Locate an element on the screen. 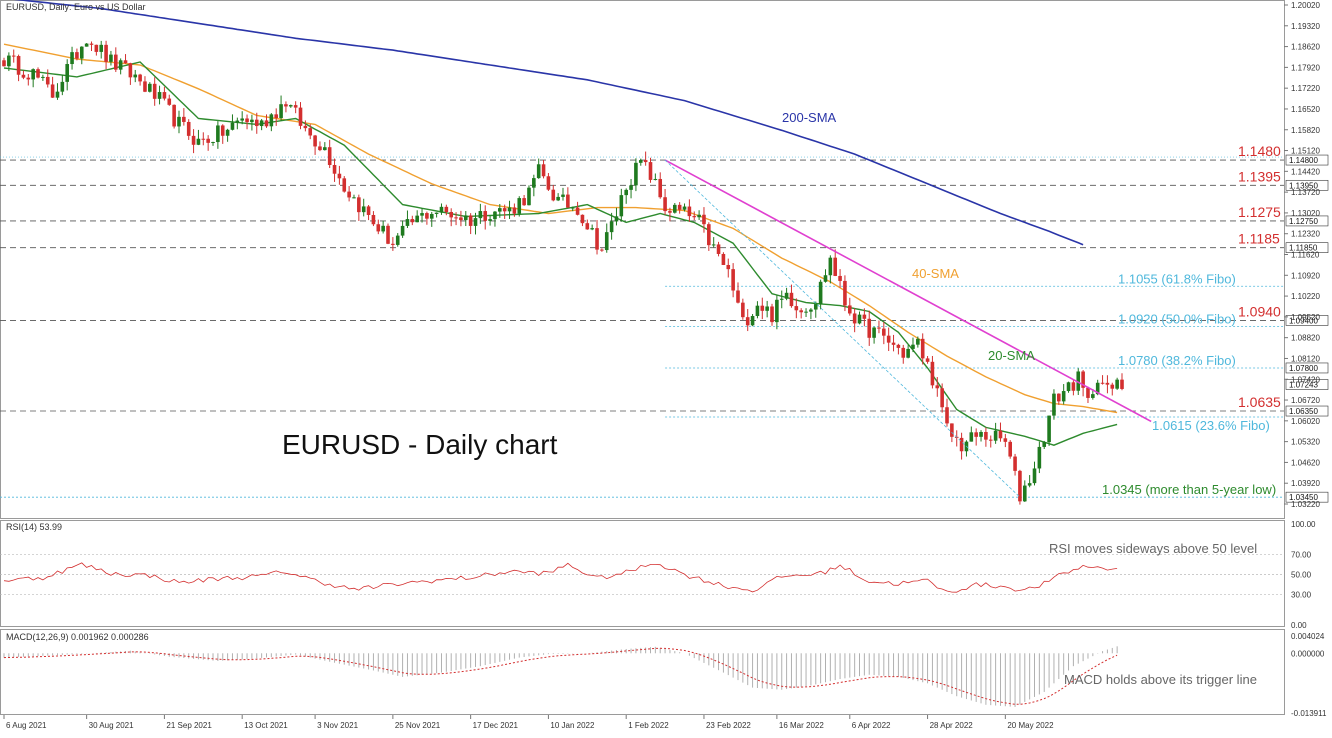  price-tick-label: 1.06720 is located at coordinates (1305, 400).